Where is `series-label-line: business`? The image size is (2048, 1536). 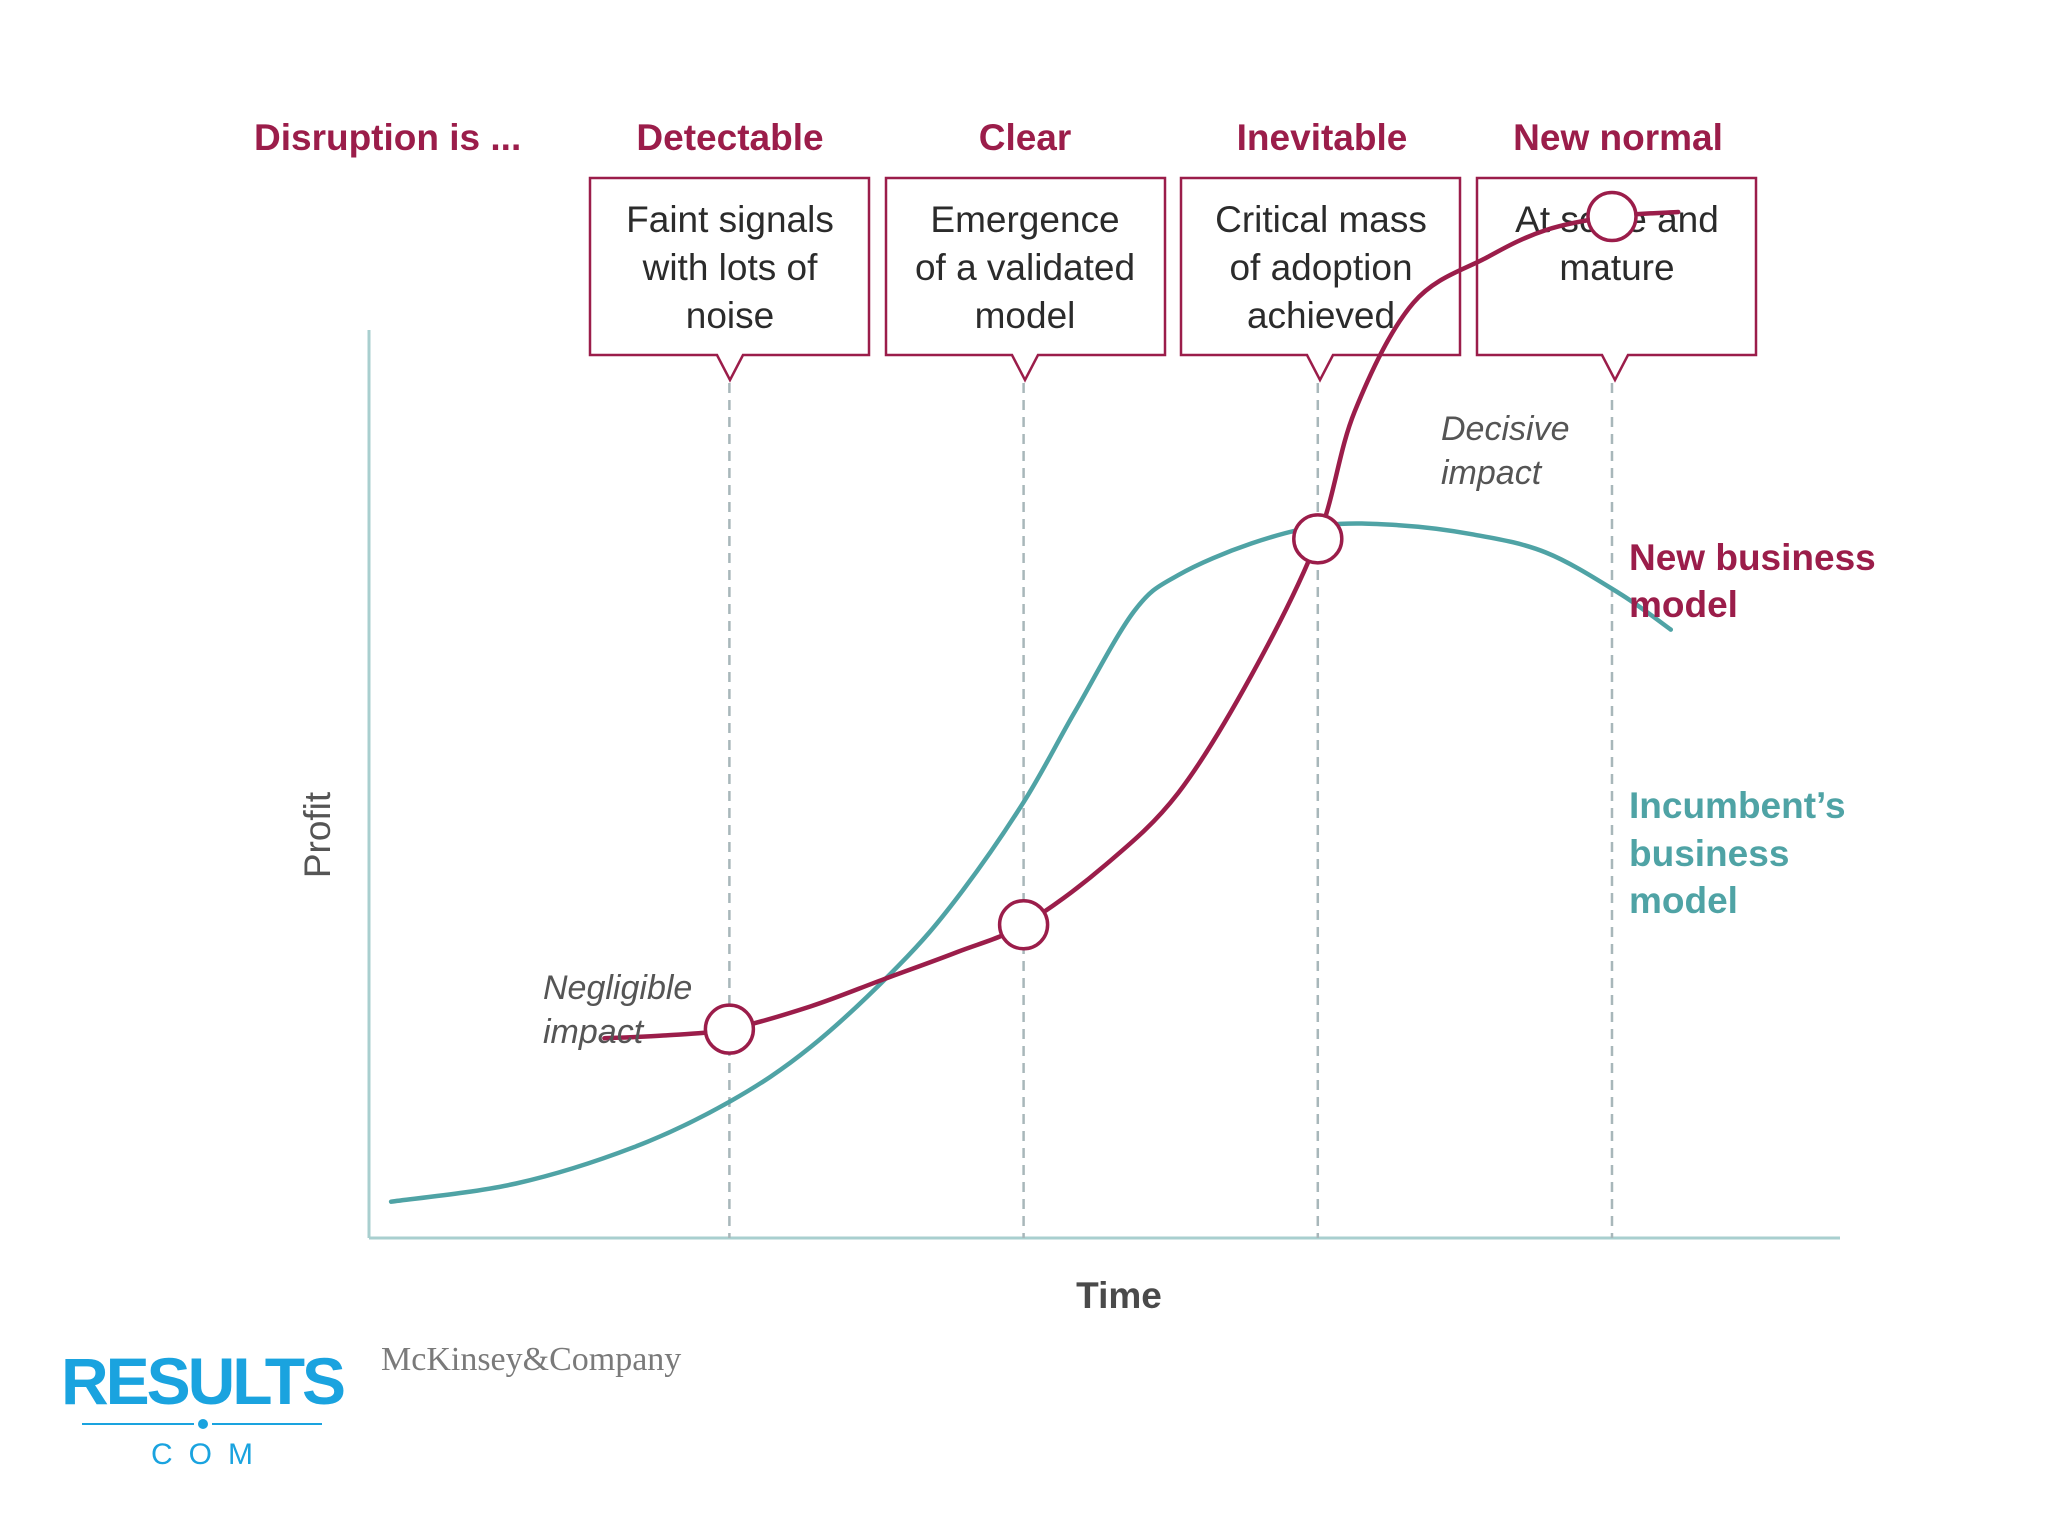
series-label-line: business is located at coordinates (1709, 853).